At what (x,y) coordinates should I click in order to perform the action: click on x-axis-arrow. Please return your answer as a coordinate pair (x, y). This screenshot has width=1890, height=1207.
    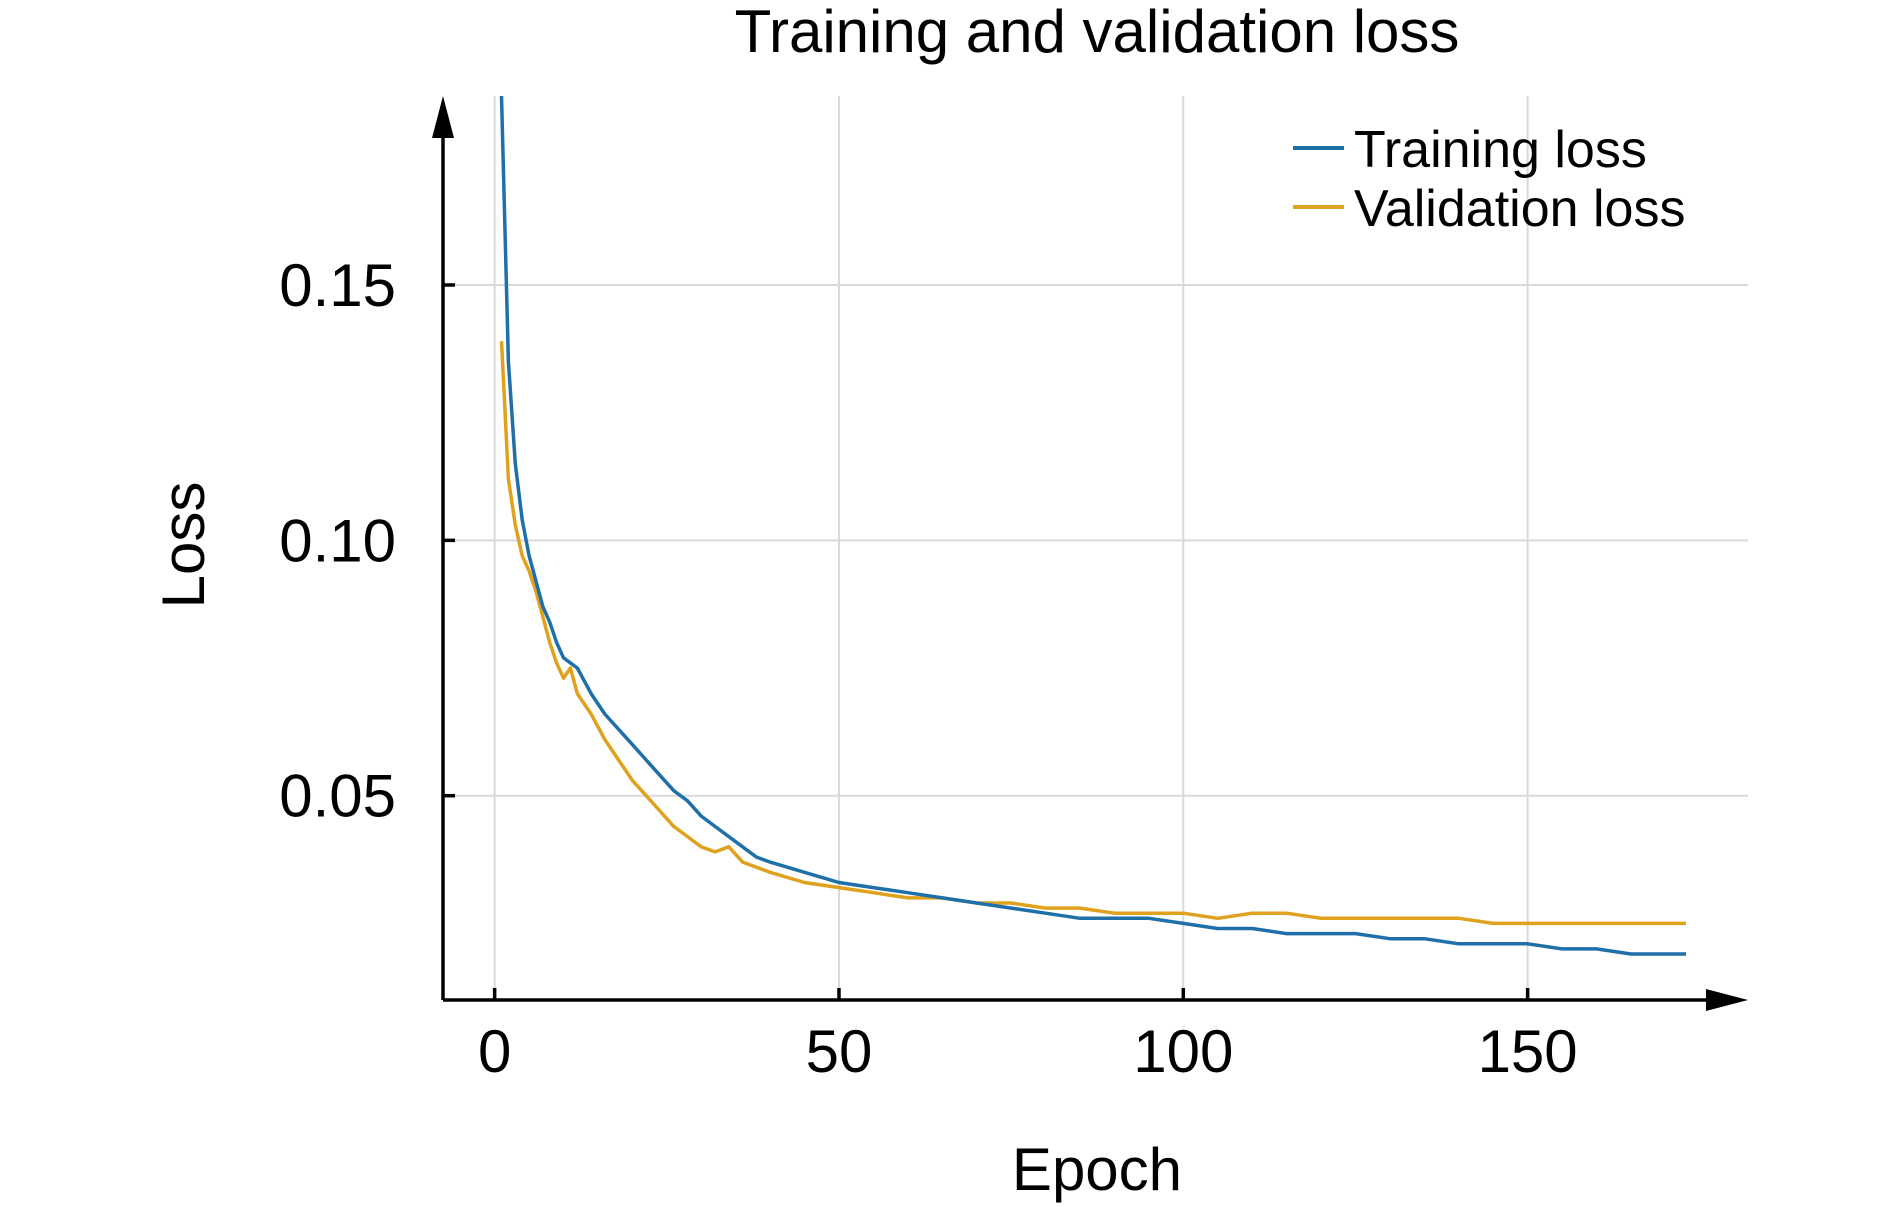
    Looking at the image, I should click on (1727, 1000).